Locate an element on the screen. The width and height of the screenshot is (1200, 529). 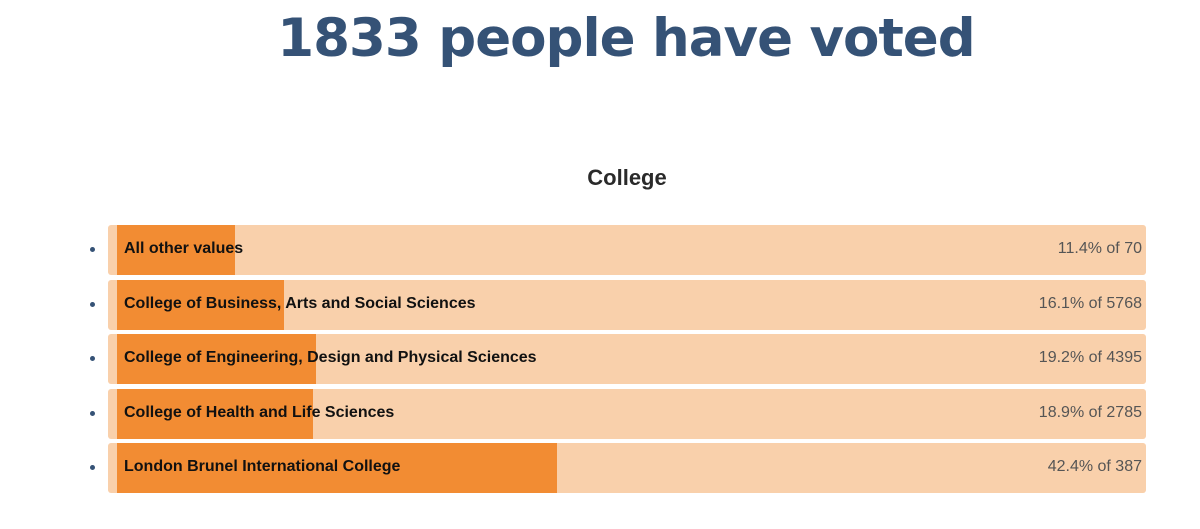
bar-value-label: 18.9% of 2785 is located at coordinates (1090, 412).